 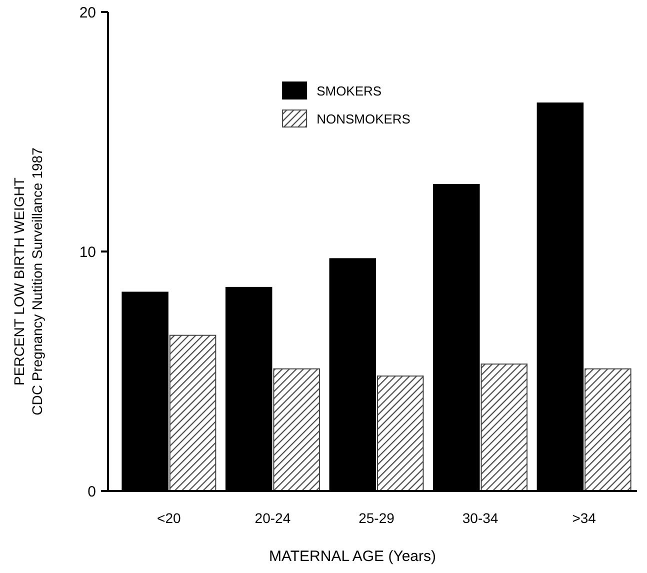 What do you see at coordinates (363, 119) in the screenshot?
I see `legend-label: NONSMOKERS` at bounding box center [363, 119].